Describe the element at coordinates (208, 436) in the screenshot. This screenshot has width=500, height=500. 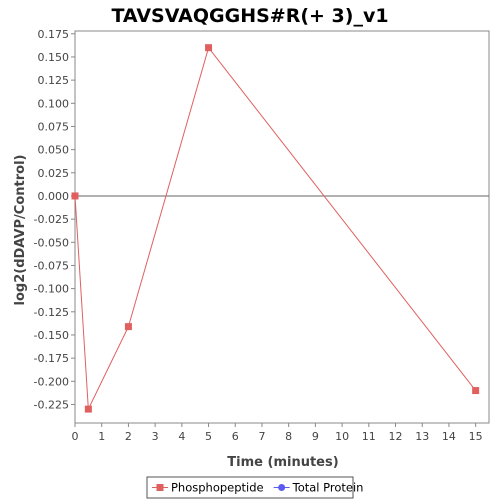
I see `x-tick-label: 5` at that location.